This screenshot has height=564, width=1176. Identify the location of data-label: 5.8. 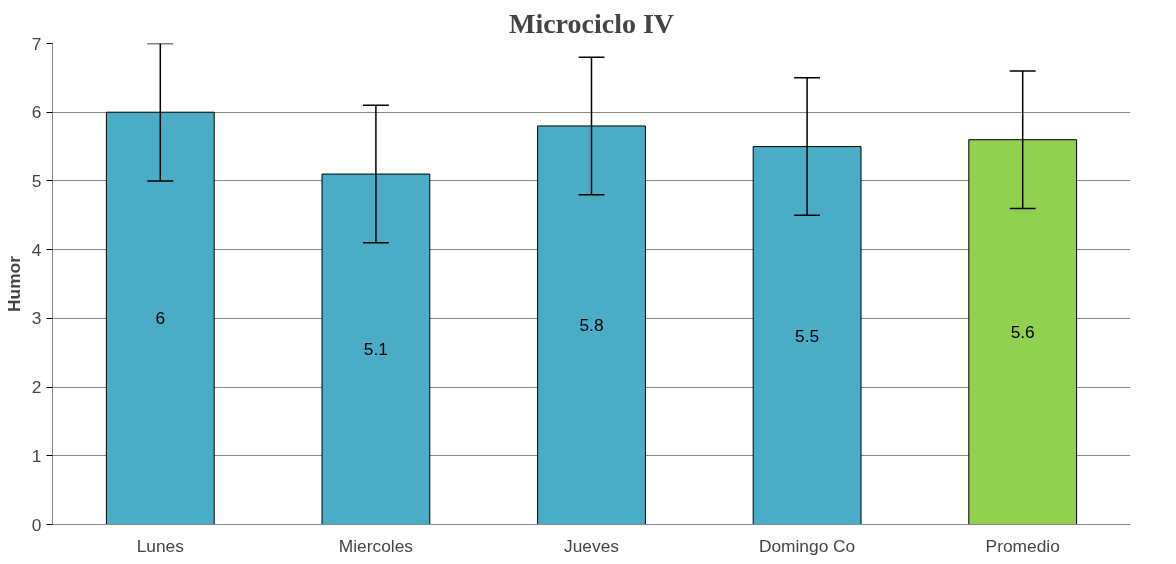
(591, 325).